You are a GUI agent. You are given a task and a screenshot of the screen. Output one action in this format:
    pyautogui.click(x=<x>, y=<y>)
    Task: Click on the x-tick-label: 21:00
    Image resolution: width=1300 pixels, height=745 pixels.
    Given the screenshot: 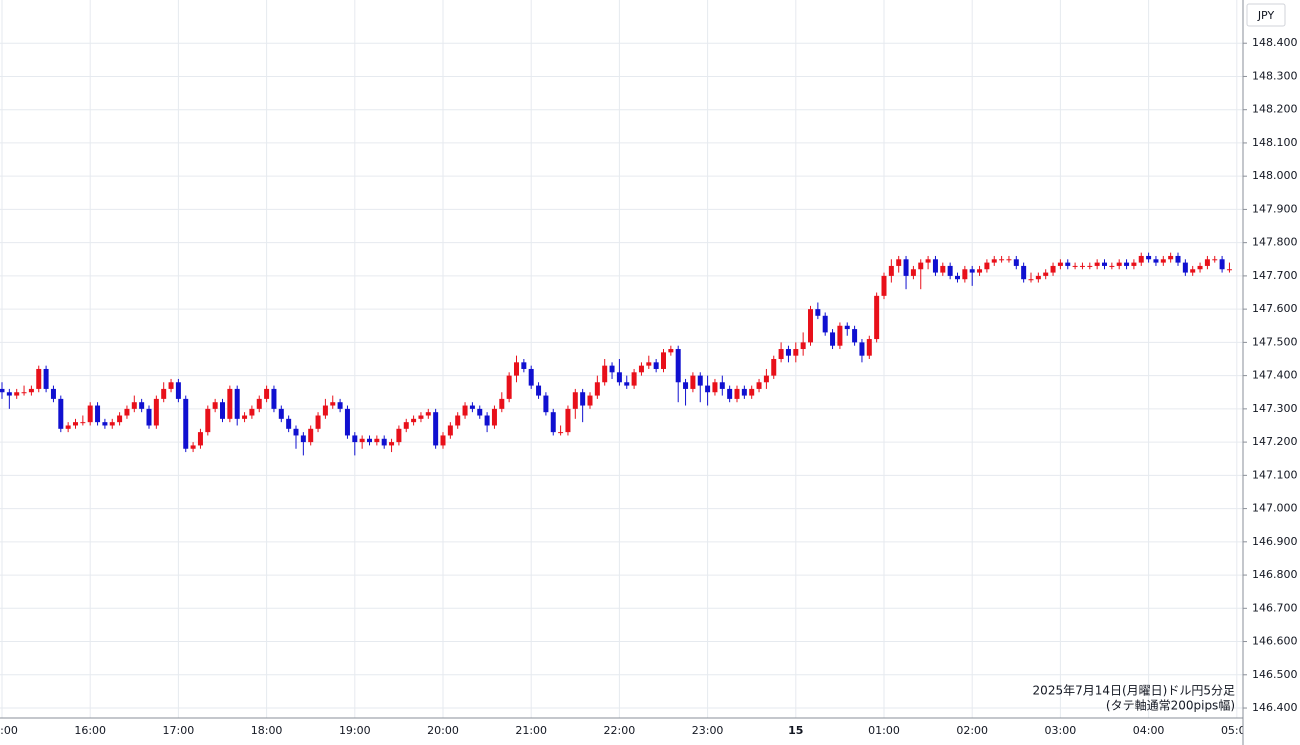 What is the action you would take?
    pyautogui.click(x=531, y=730)
    